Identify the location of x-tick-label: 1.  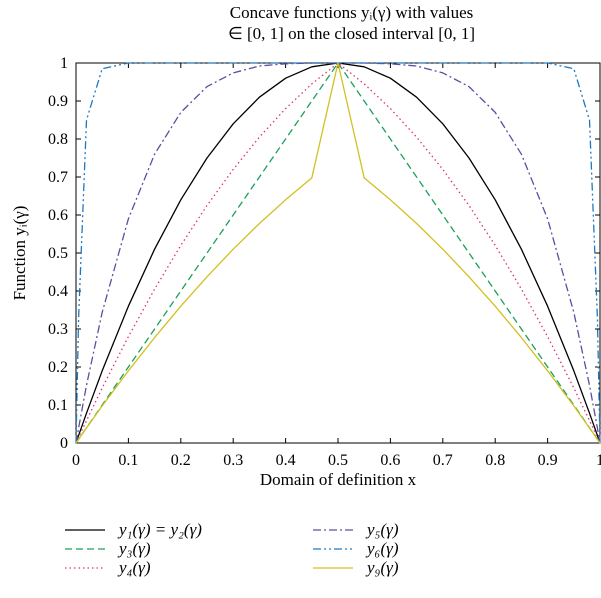
(598, 460).